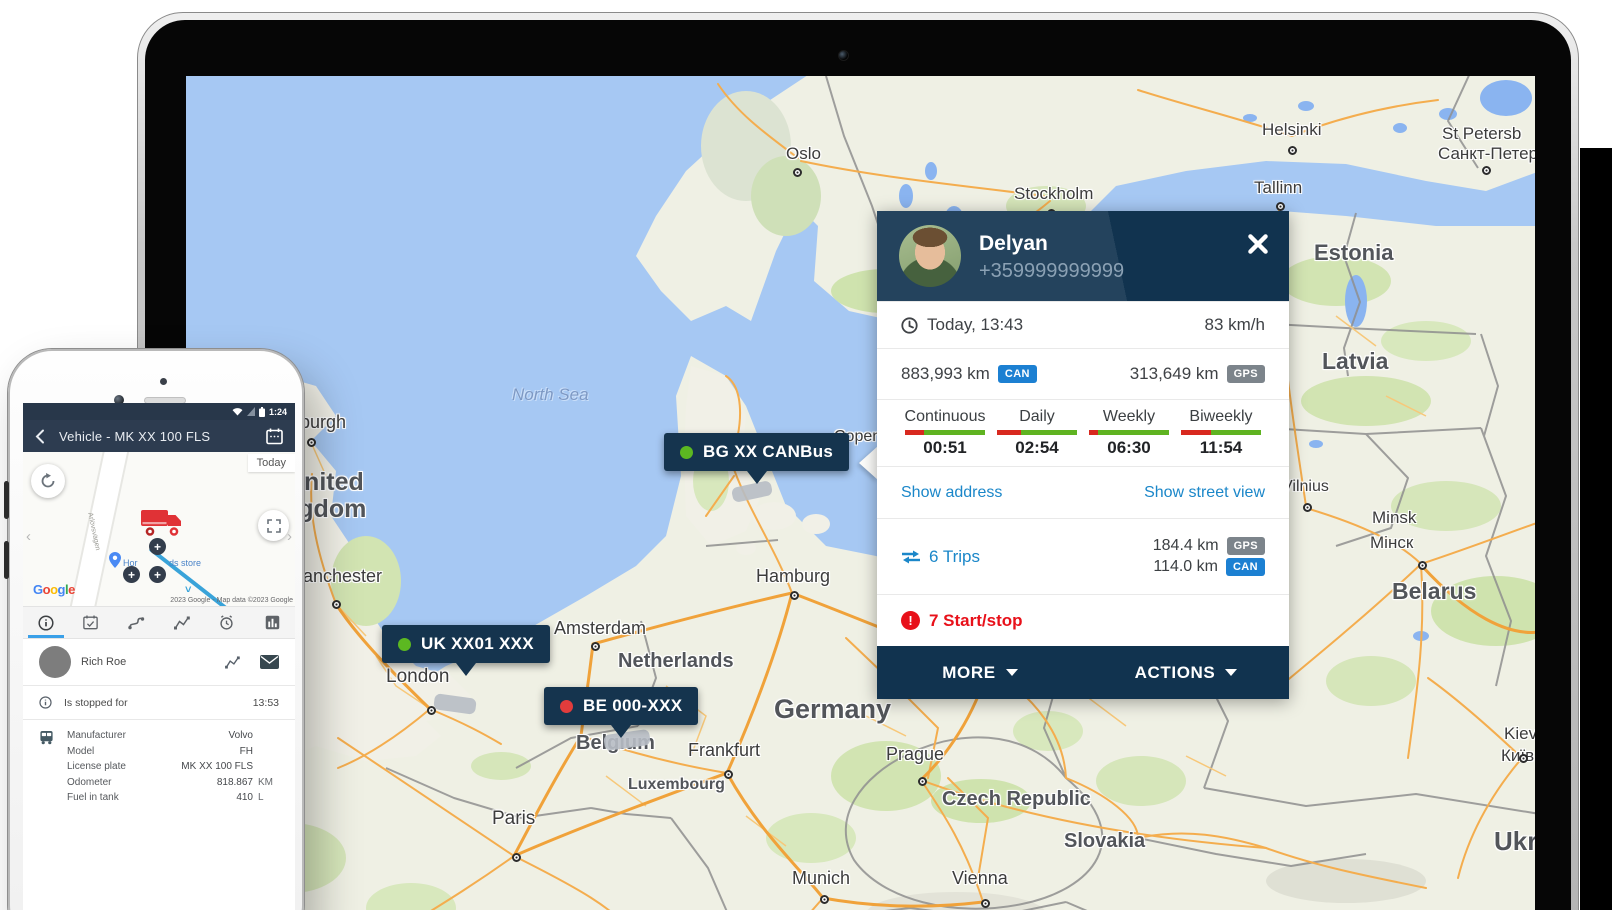 Image resolution: width=1612 pixels, height=910 pixels. What do you see at coordinates (1186, 672) in the screenshot?
I see `actions-button: ACTIONS` at bounding box center [1186, 672].